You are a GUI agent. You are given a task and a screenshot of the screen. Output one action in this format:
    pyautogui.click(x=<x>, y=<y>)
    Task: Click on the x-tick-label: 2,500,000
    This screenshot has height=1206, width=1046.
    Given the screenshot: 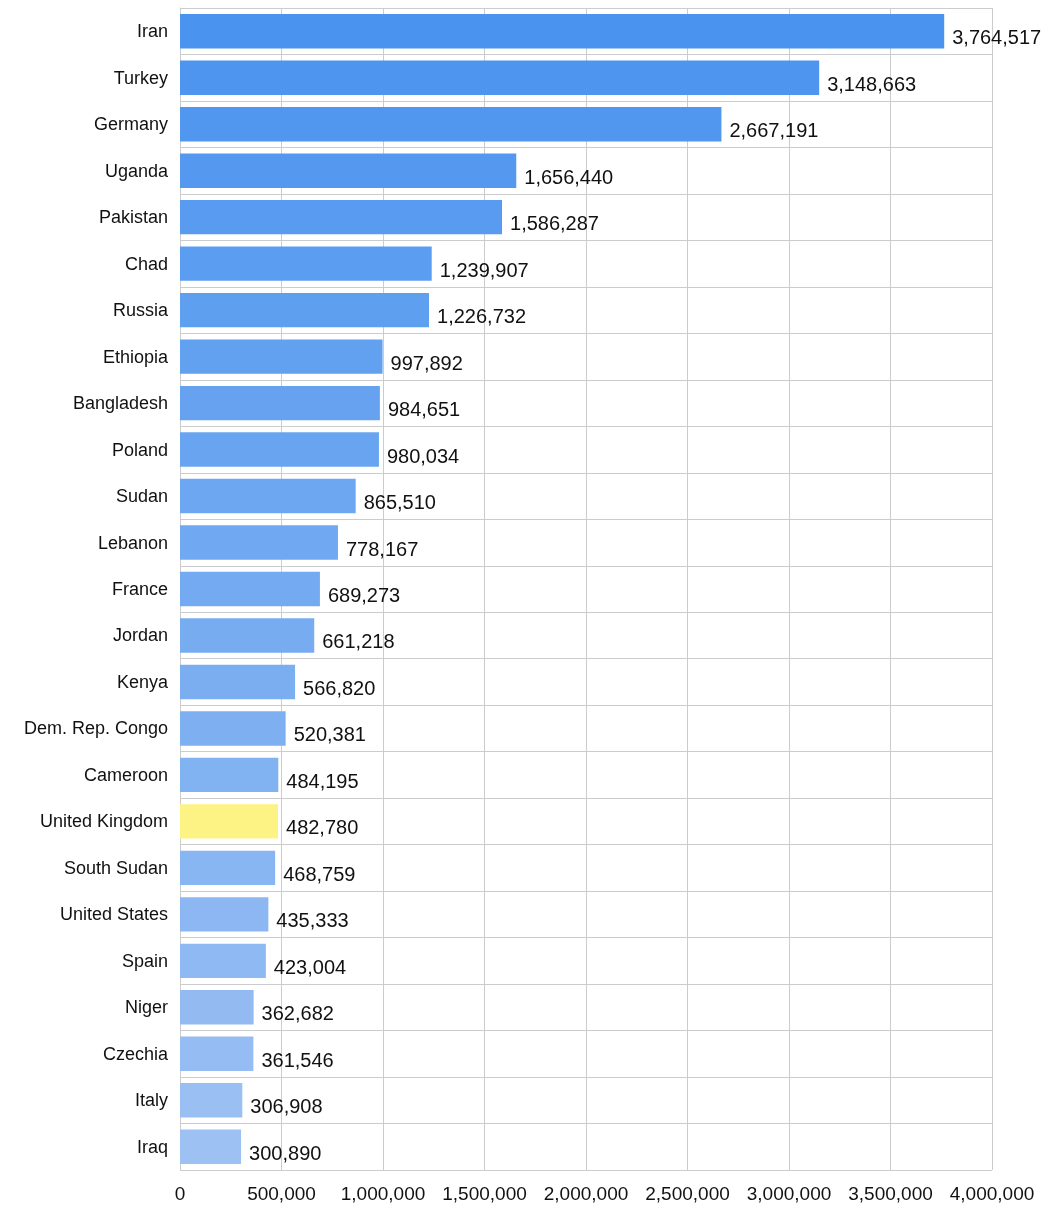 What is the action you would take?
    pyautogui.click(x=687, y=1193)
    